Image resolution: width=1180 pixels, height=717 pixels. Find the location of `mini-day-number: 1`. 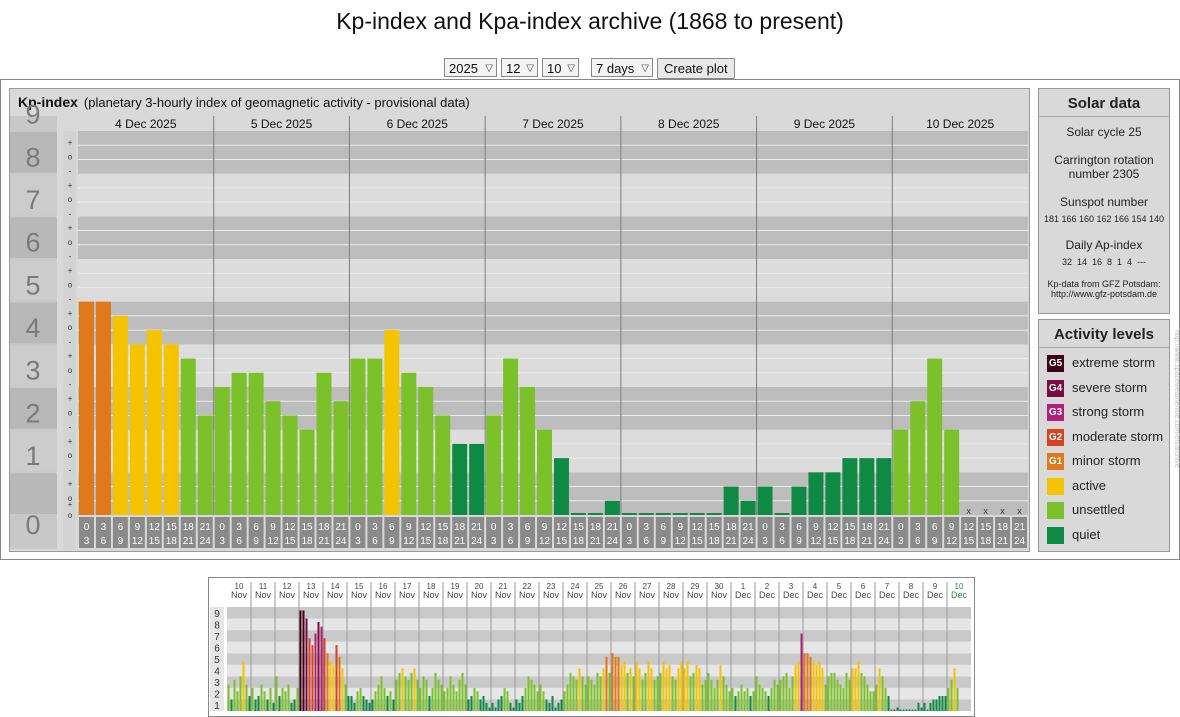

mini-day-number: 1 is located at coordinates (743, 586).